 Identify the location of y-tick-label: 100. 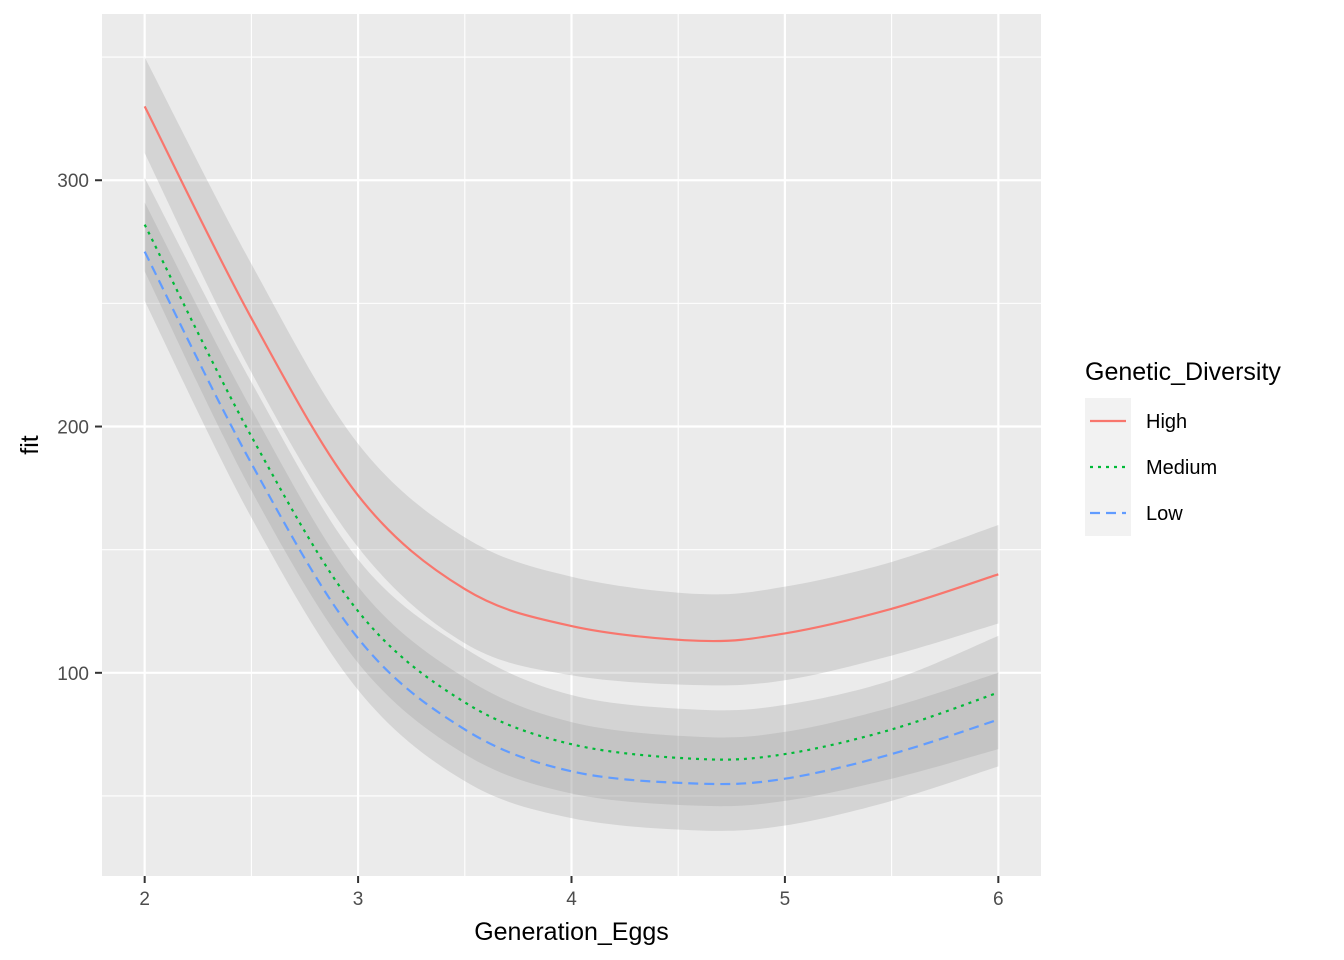
(73, 674).